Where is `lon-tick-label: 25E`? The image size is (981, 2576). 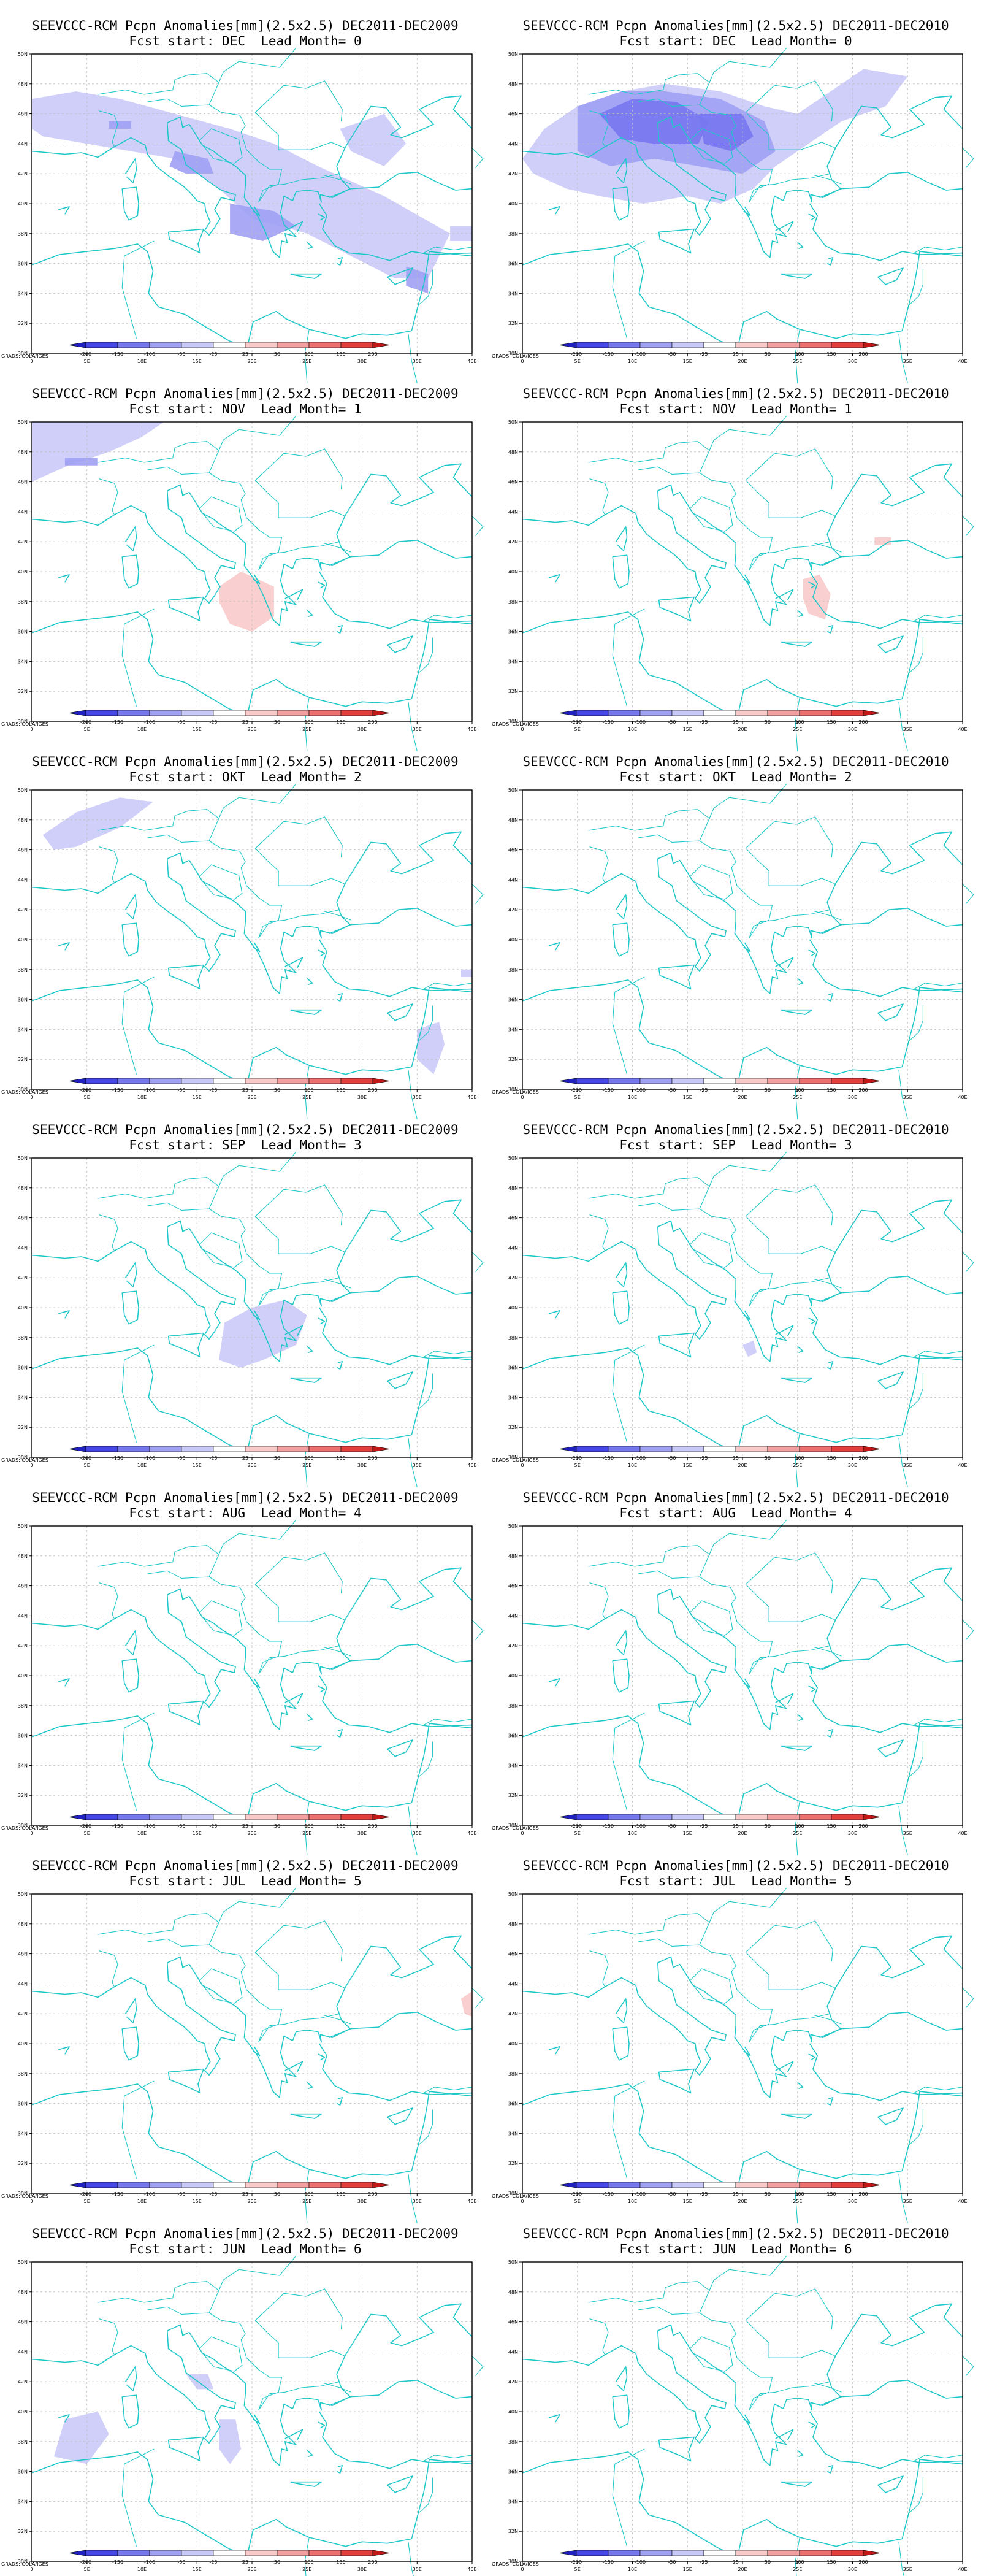 lon-tick-label: 25E is located at coordinates (797, 361).